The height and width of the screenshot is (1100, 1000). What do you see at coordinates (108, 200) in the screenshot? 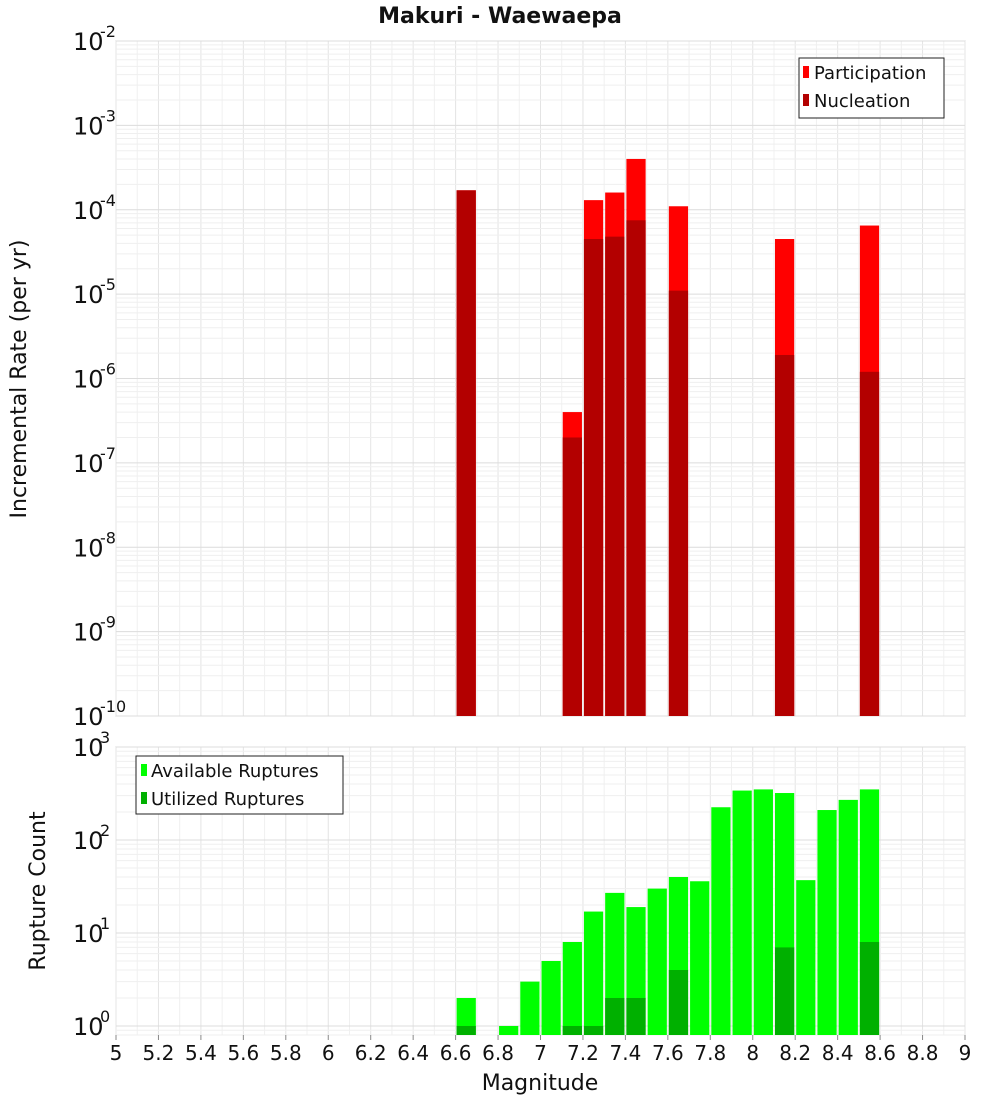
I see `rate-y-tick-exponent: -4` at bounding box center [108, 200].